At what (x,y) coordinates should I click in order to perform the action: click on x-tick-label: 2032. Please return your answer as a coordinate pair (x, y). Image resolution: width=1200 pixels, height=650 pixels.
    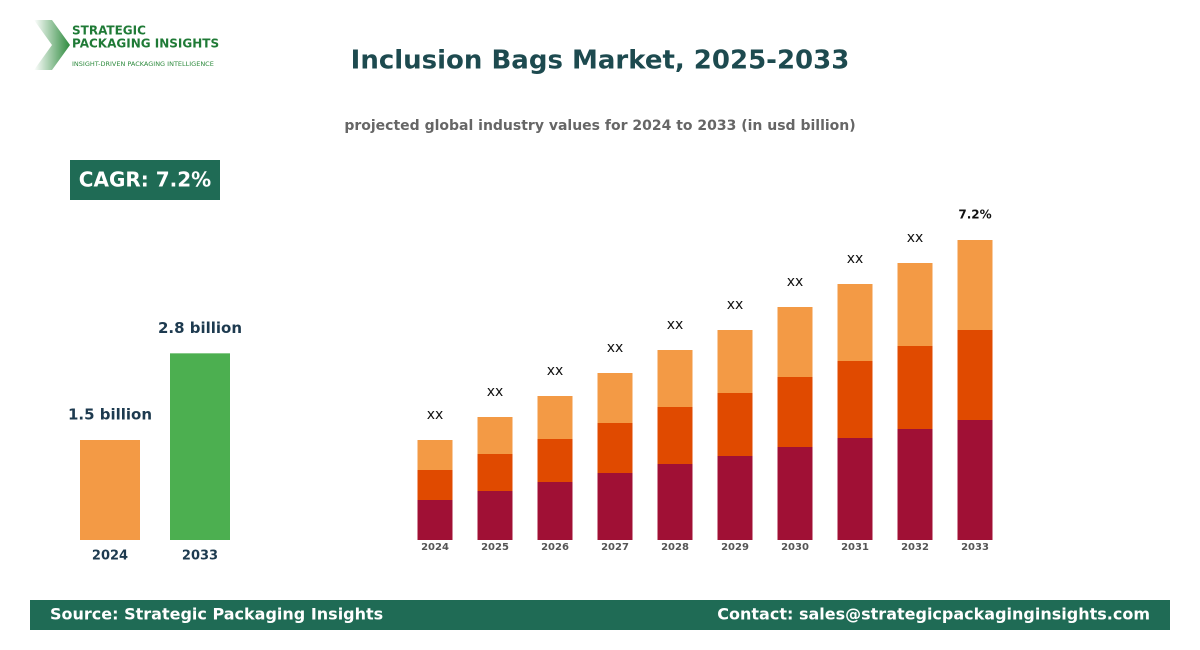
    Looking at the image, I should click on (915, 547).